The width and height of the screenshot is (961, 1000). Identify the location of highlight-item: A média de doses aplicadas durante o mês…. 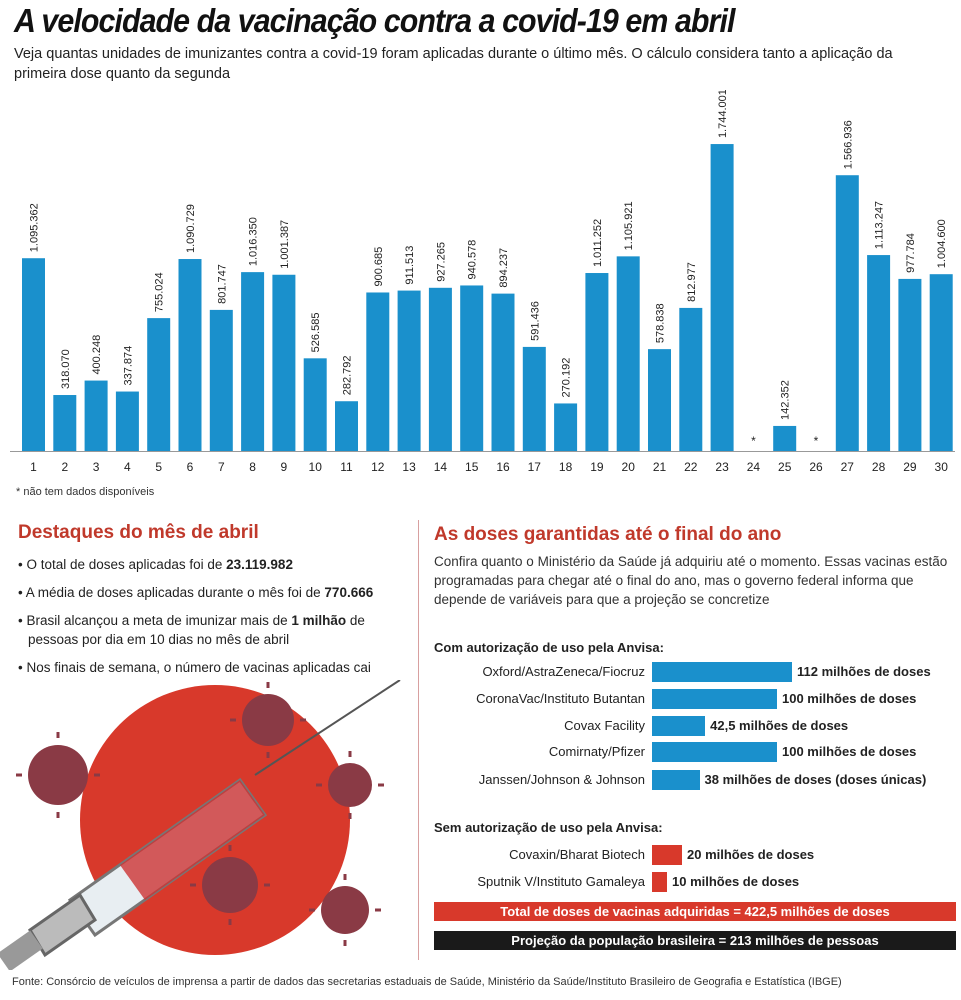
(215, 592).